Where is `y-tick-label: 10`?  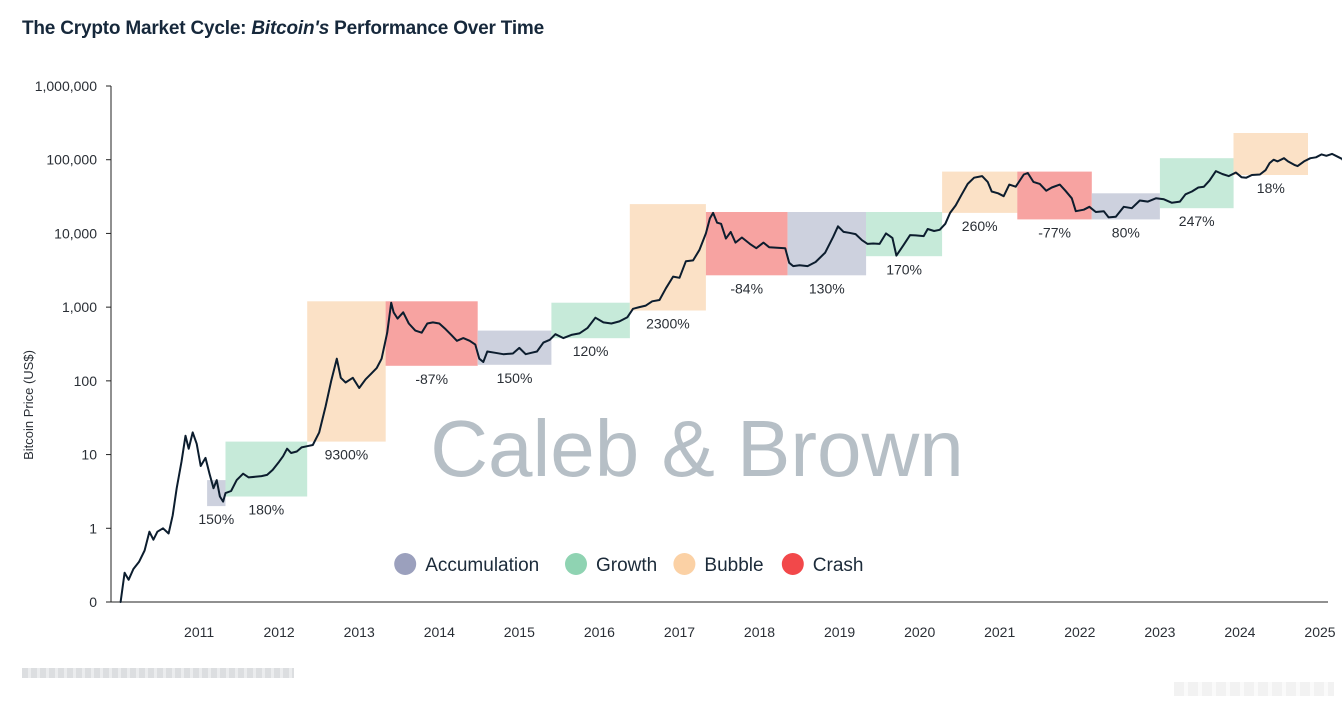
y-tick-label: 10 is located at coordinates (89, 455).